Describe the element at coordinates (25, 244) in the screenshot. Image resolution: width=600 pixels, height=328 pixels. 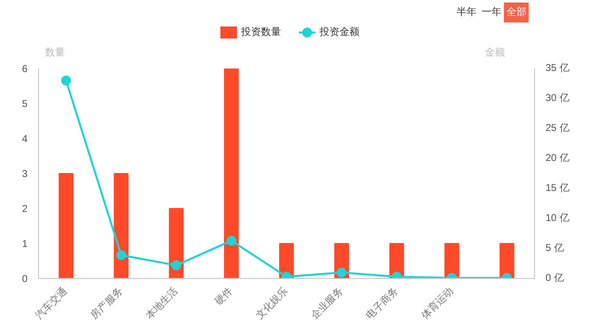
I see `y-tick-label: 1` at that location.